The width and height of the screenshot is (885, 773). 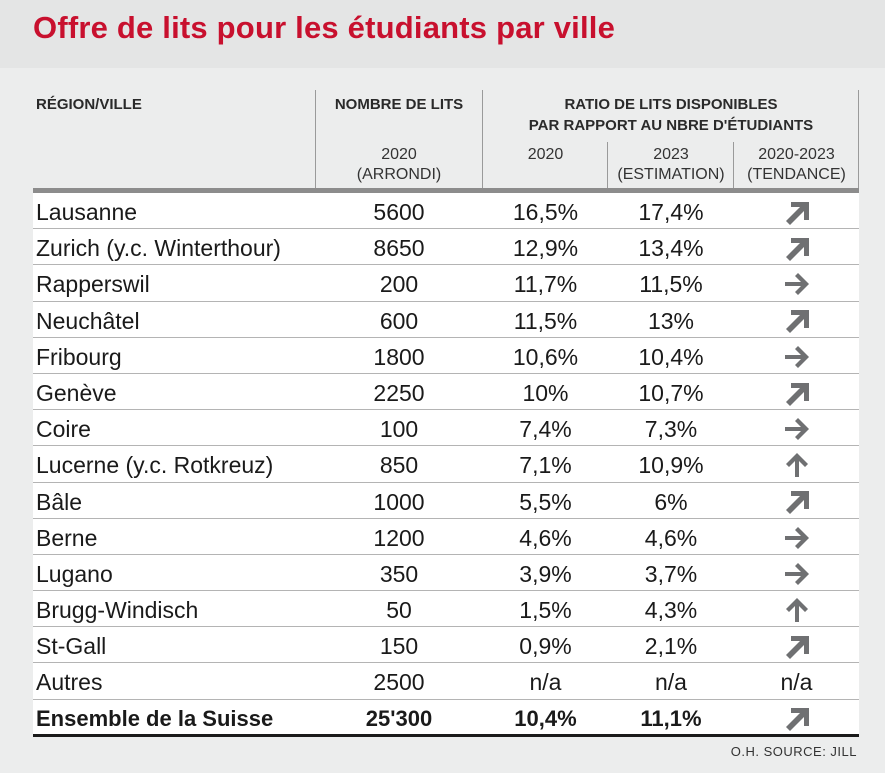 I want to click on beds-cell: 150, so click(x=399, y=646).